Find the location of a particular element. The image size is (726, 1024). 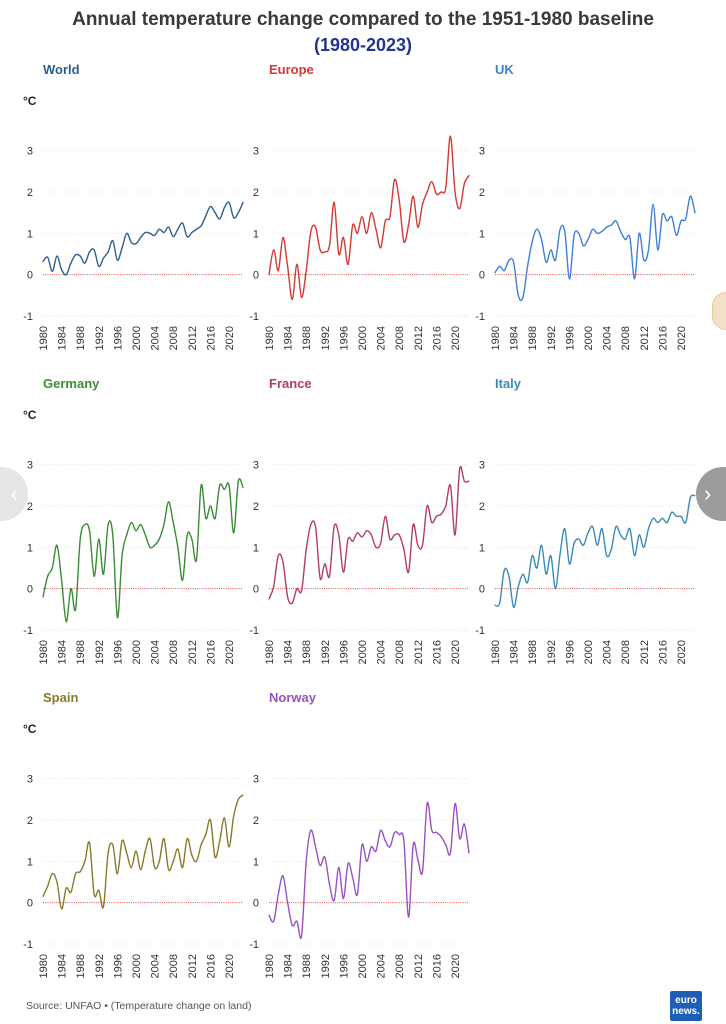

x-tick-label: 1996 is located at coordinates (118, 966).